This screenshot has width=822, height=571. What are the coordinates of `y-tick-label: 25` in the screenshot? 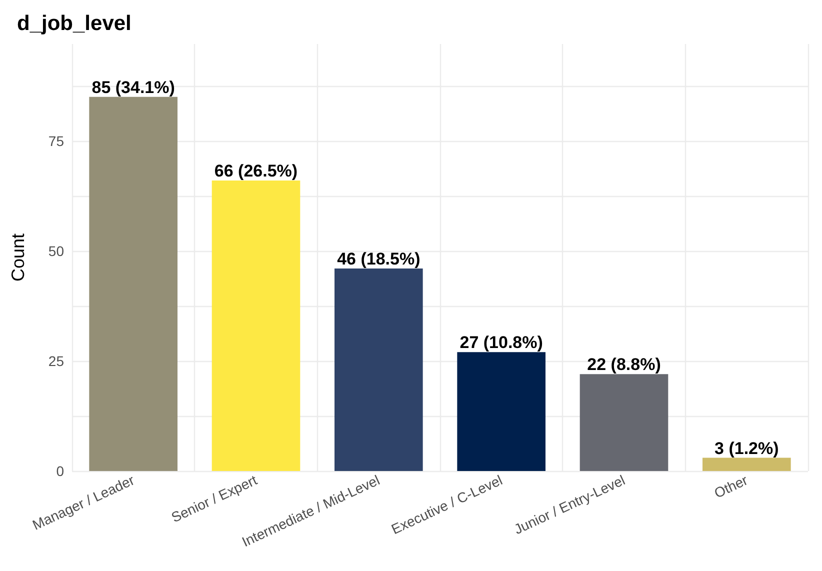 It's located at (56, 360).